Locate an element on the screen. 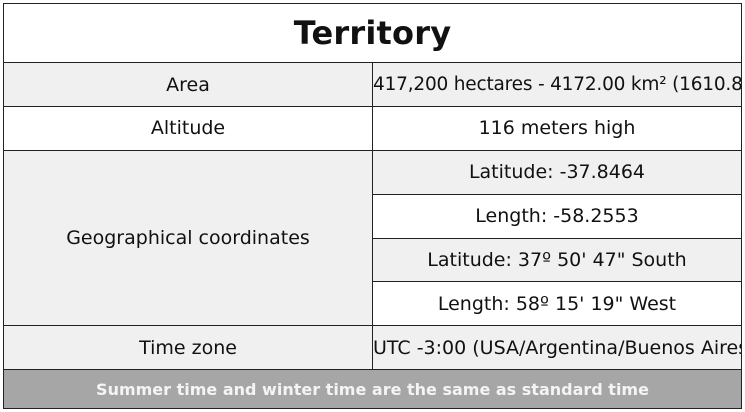  time-zone-label: Time zone is located at coordinates (188, 348).